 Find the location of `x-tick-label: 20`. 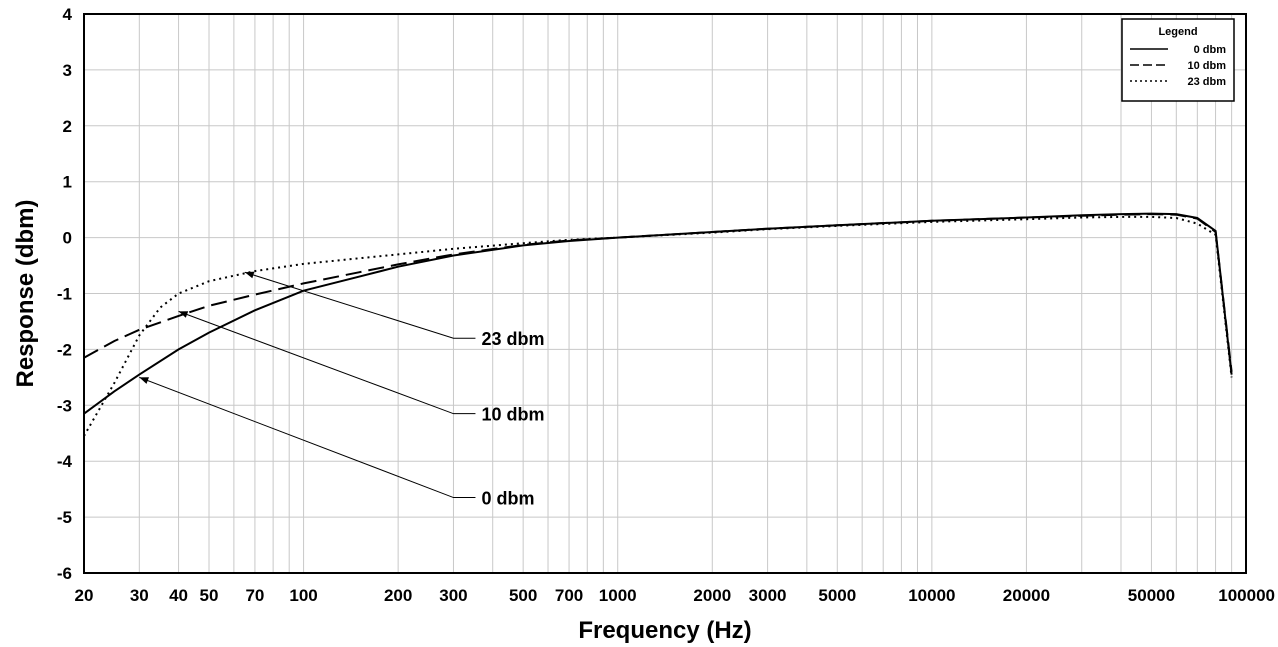

x-tick-label: 20 is located at coordinates (84, 595).